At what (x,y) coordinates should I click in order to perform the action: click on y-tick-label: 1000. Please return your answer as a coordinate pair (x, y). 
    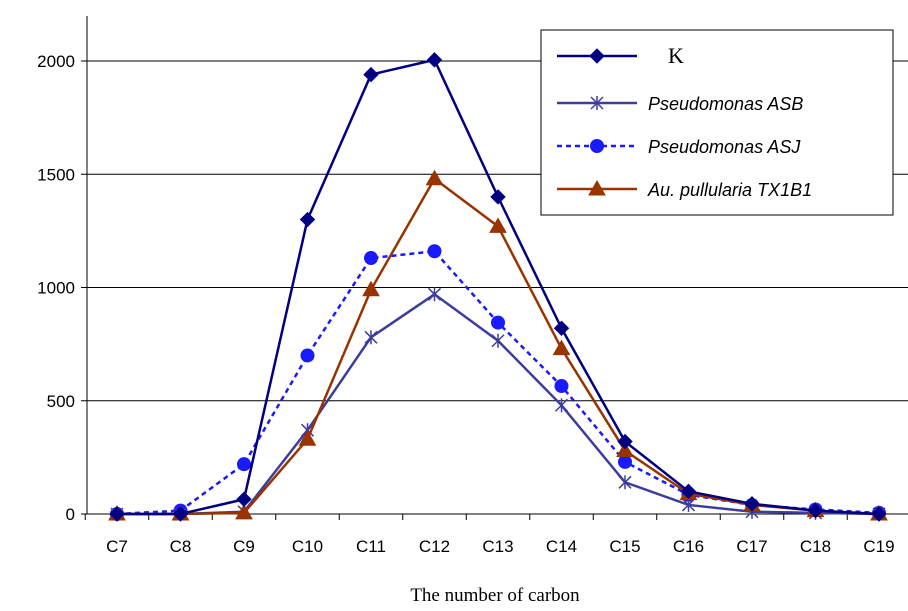
    Looking at the image, I should click on (56, 288).